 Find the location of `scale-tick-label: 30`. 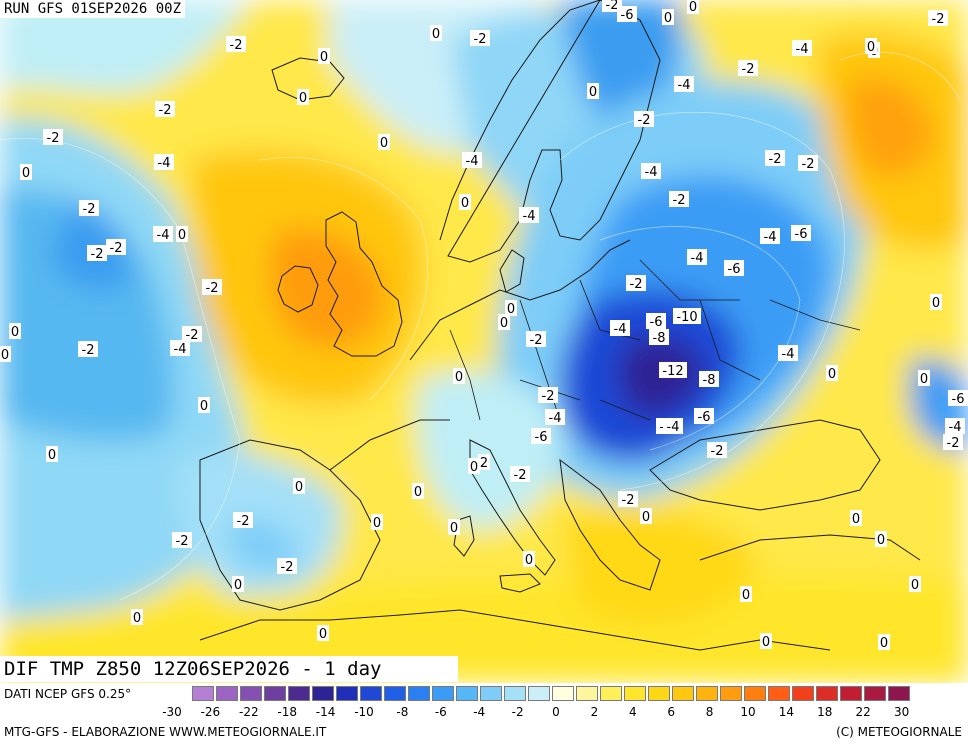

scale-tick-label: 30 is located at coordinates (901, 712).